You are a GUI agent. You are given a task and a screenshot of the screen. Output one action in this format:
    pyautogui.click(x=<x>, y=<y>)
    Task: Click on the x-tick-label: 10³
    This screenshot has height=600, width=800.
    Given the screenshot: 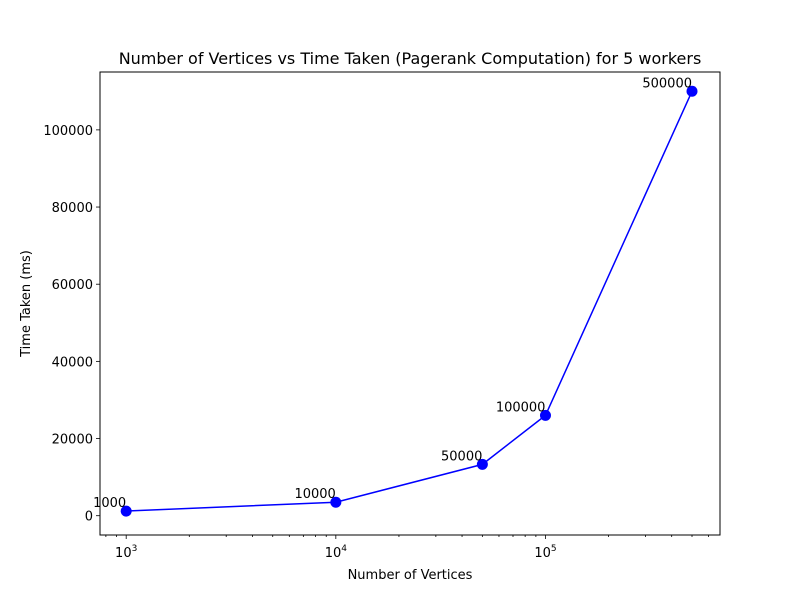 What is the action you would take?
    pyautogui.click(x=126, y=552)
    